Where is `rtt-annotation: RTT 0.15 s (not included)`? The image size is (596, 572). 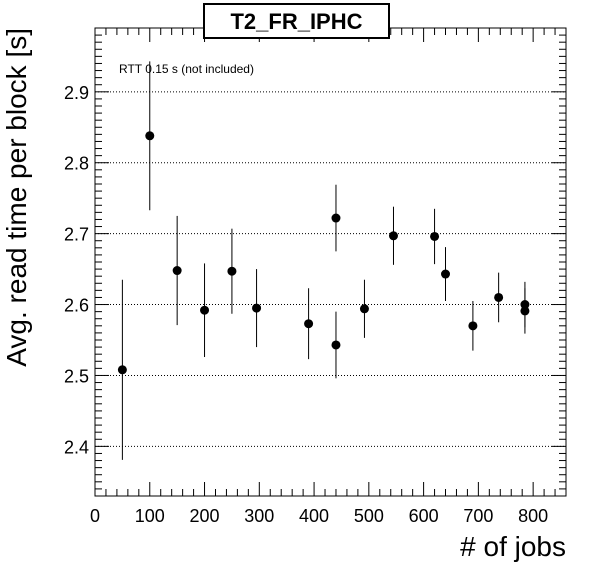 rtt-annotation: RTT 0.15 s (not included) is located at coordinates (186, 69).